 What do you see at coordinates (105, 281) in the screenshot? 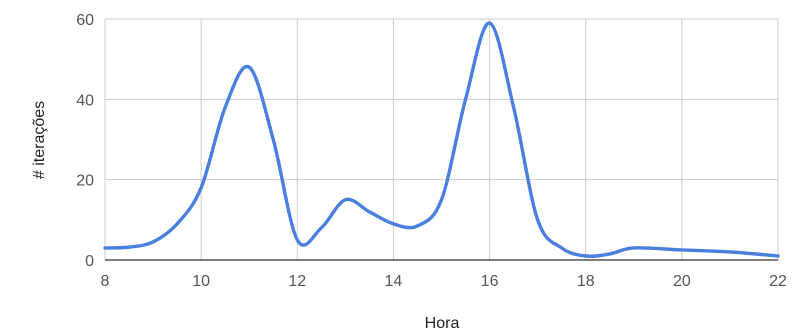
I see `x-tick-label: 8` at bounding box center [105, 281].